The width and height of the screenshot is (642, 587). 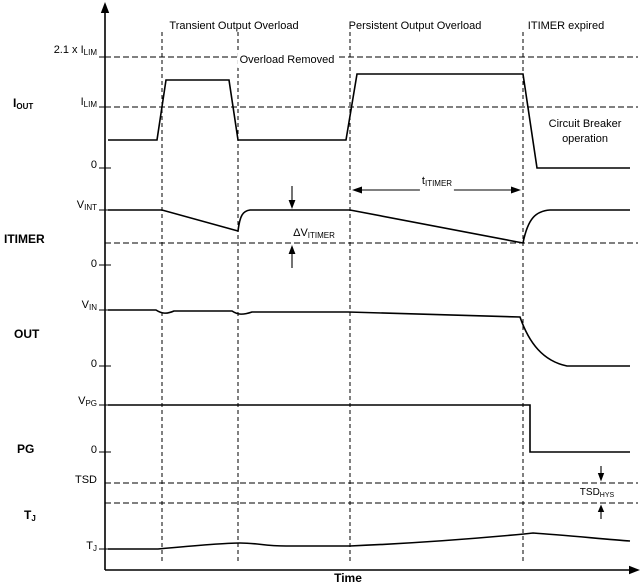 I want to click on annotation-circuit-breaker-line1: Circuit Breaker, so click(x=585, y=124).